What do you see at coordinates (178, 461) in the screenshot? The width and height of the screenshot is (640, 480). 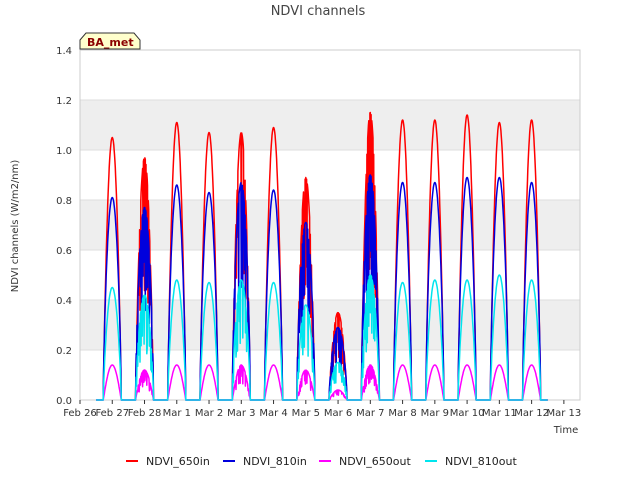 I see `legend-label: NDVI_650in` at bounding box center [178, 461].